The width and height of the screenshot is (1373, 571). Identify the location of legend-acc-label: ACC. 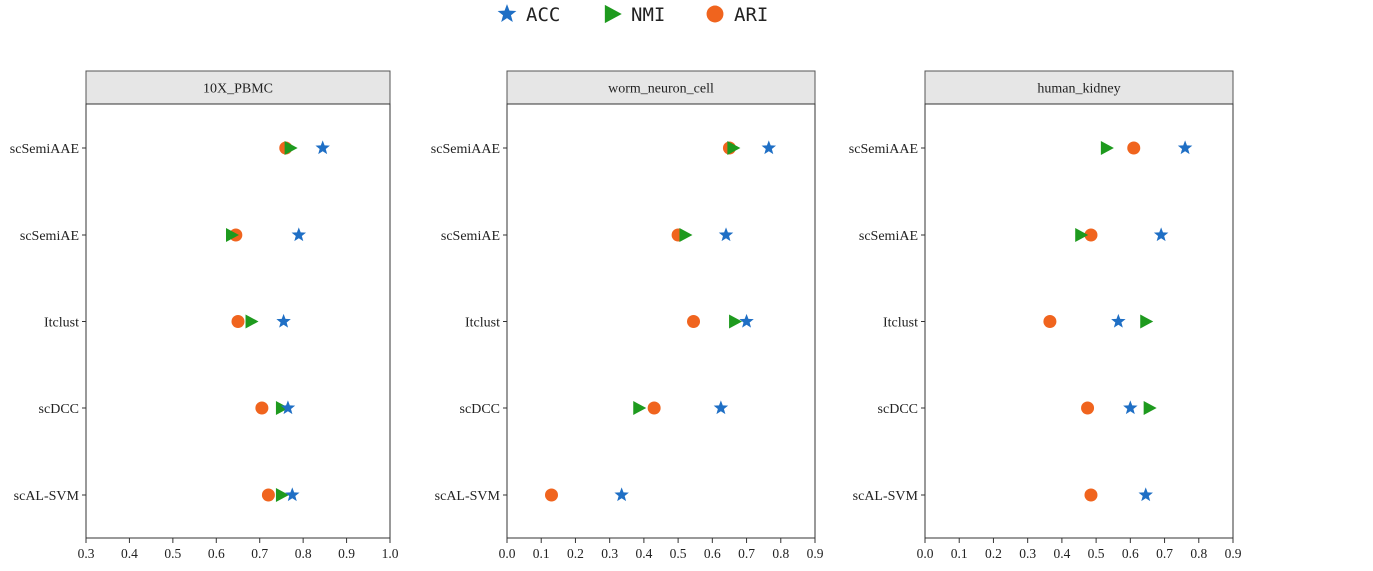
(543, 15).